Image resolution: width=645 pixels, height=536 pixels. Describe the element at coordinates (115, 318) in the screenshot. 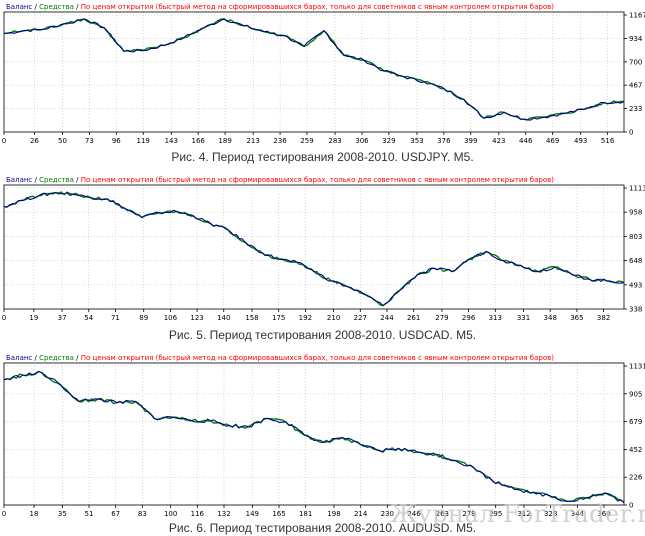

I see `x-tick-label: 71` at that location.